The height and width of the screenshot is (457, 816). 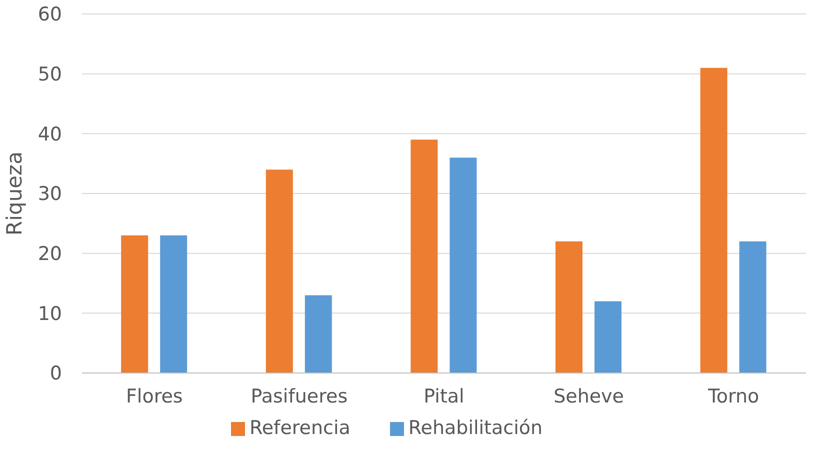 What do you see at coordinates (50, 254) in the screenshot?
I see `y-tick-label: 20` at bounding box center [50, 254].